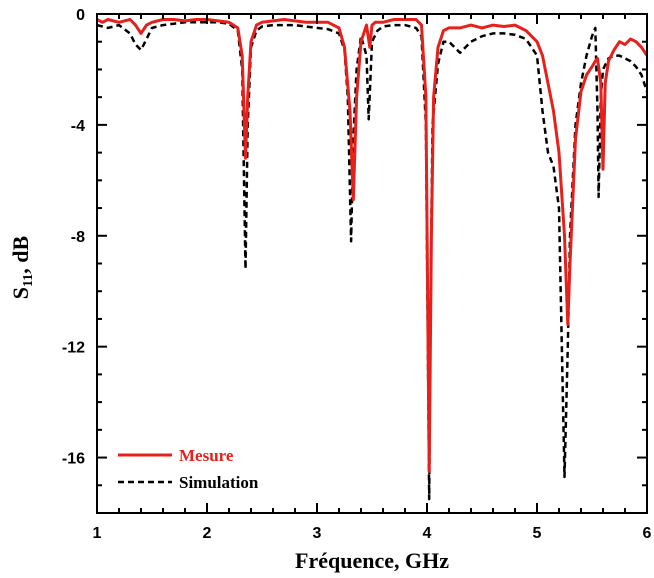 The height and width of the screenshot is (578, 654). I want to click on y-axis-title: S11, dB, so click(22, 267).